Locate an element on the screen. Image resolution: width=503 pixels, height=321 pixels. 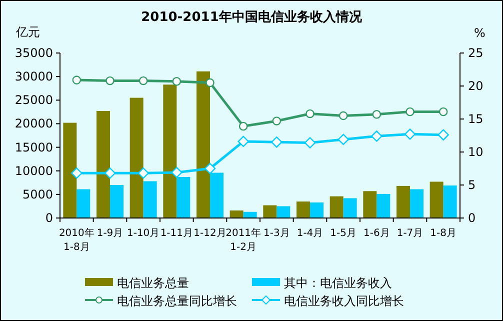
legend-label: 其中：电信业务收入 is located at coordinates (338, 283).